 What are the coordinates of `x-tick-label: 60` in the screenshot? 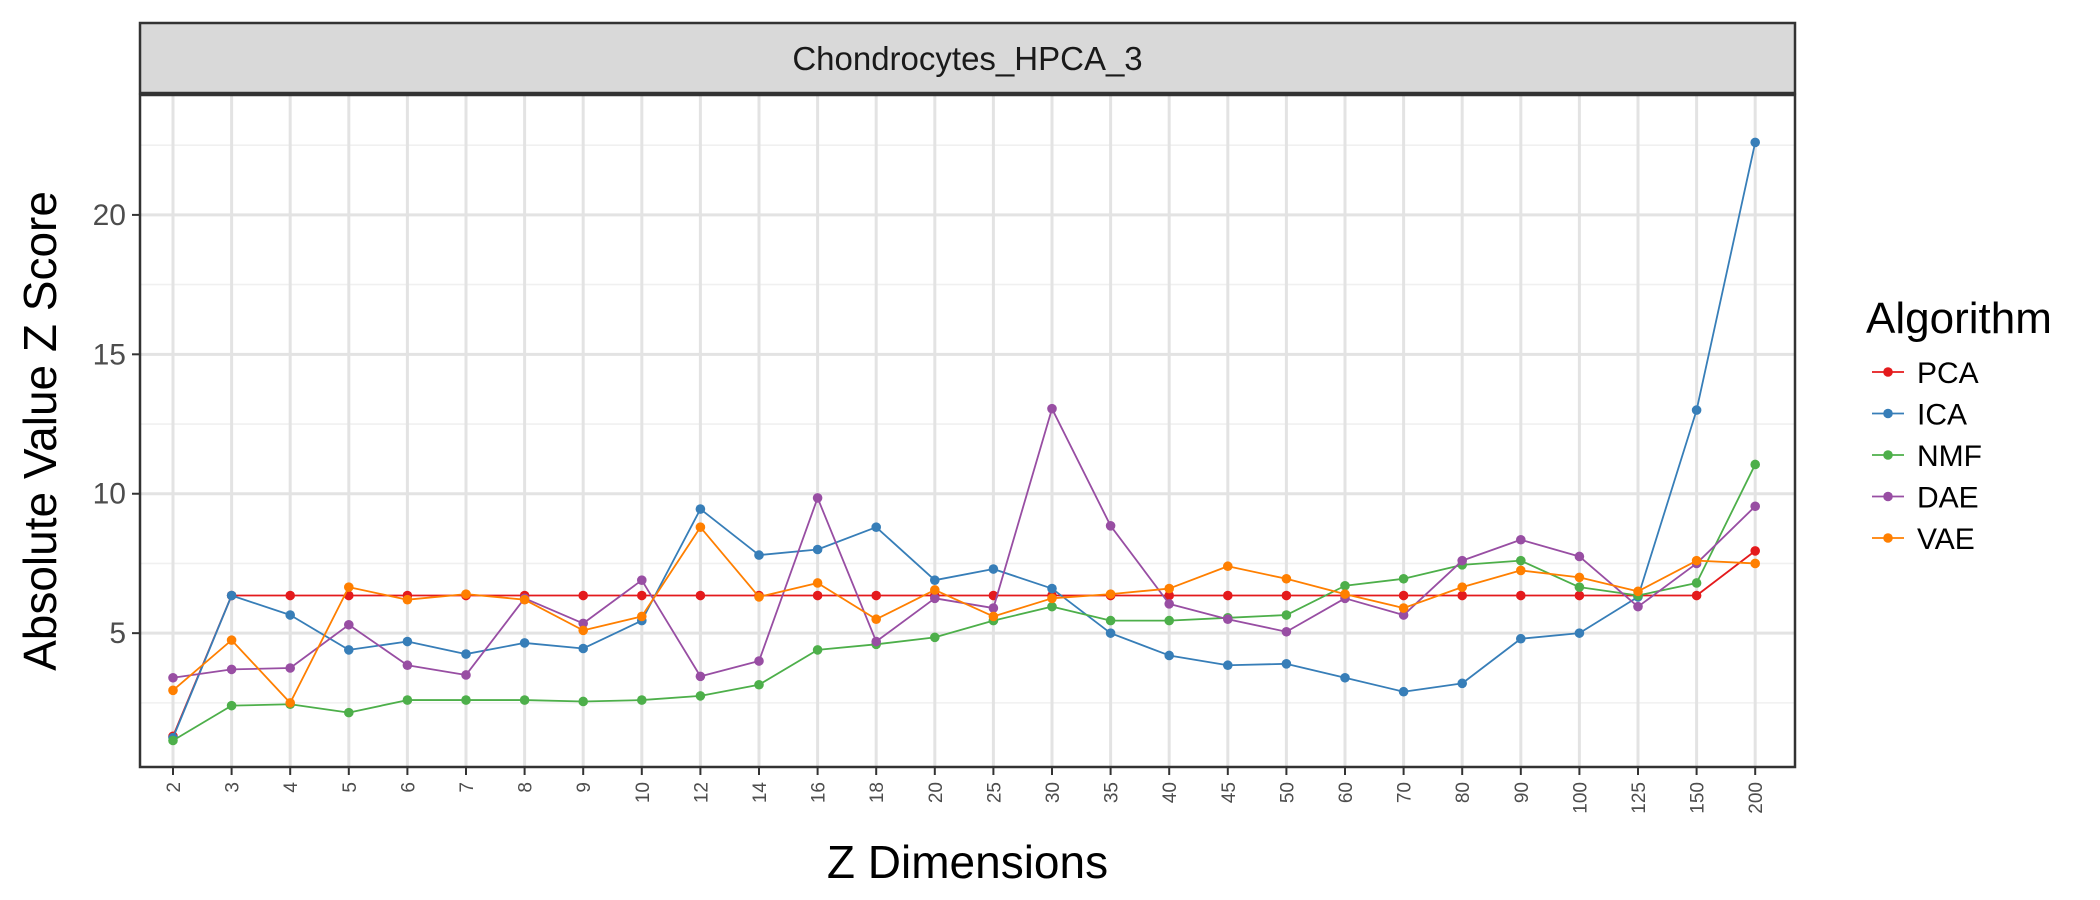 It's located at (1346, 792).